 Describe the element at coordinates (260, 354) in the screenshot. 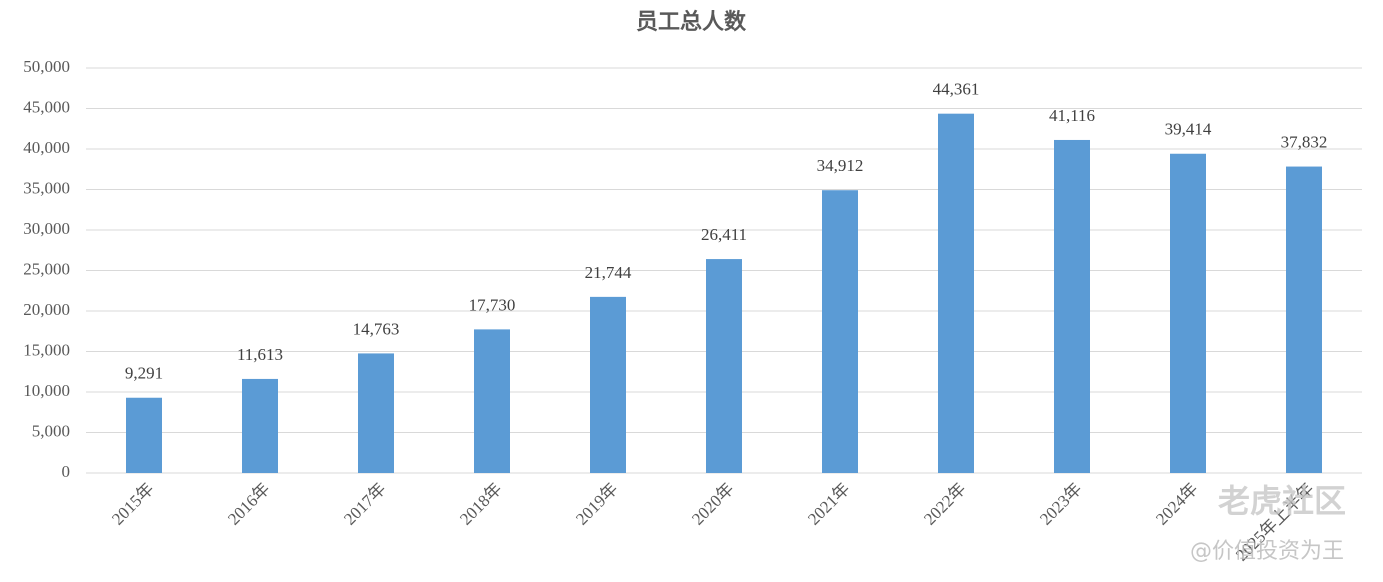

I see `value-label: 11,613` at that location.